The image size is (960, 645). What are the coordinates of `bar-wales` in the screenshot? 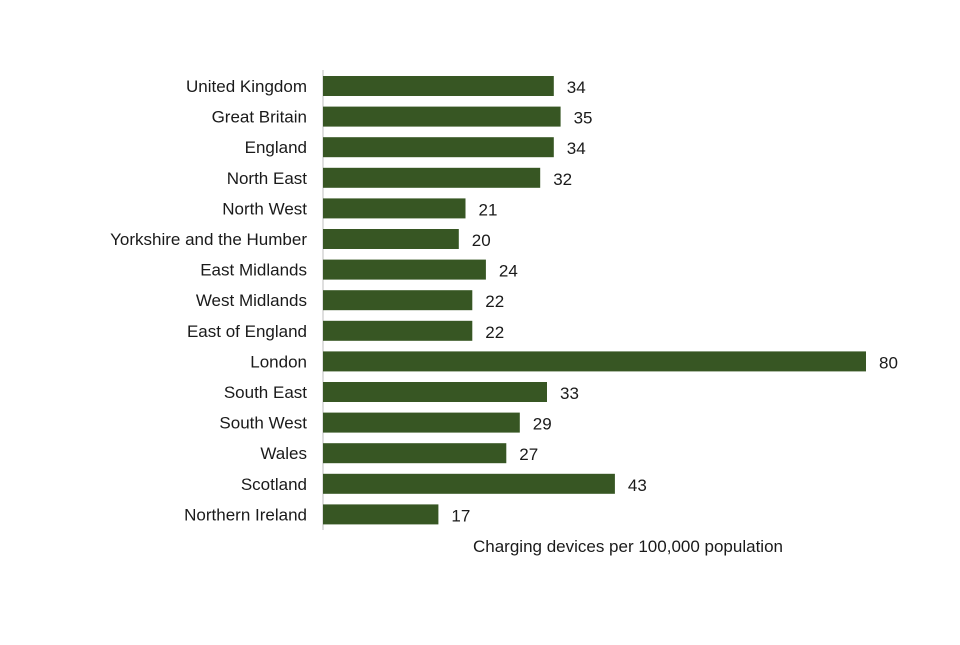 It's located at (415, 453).